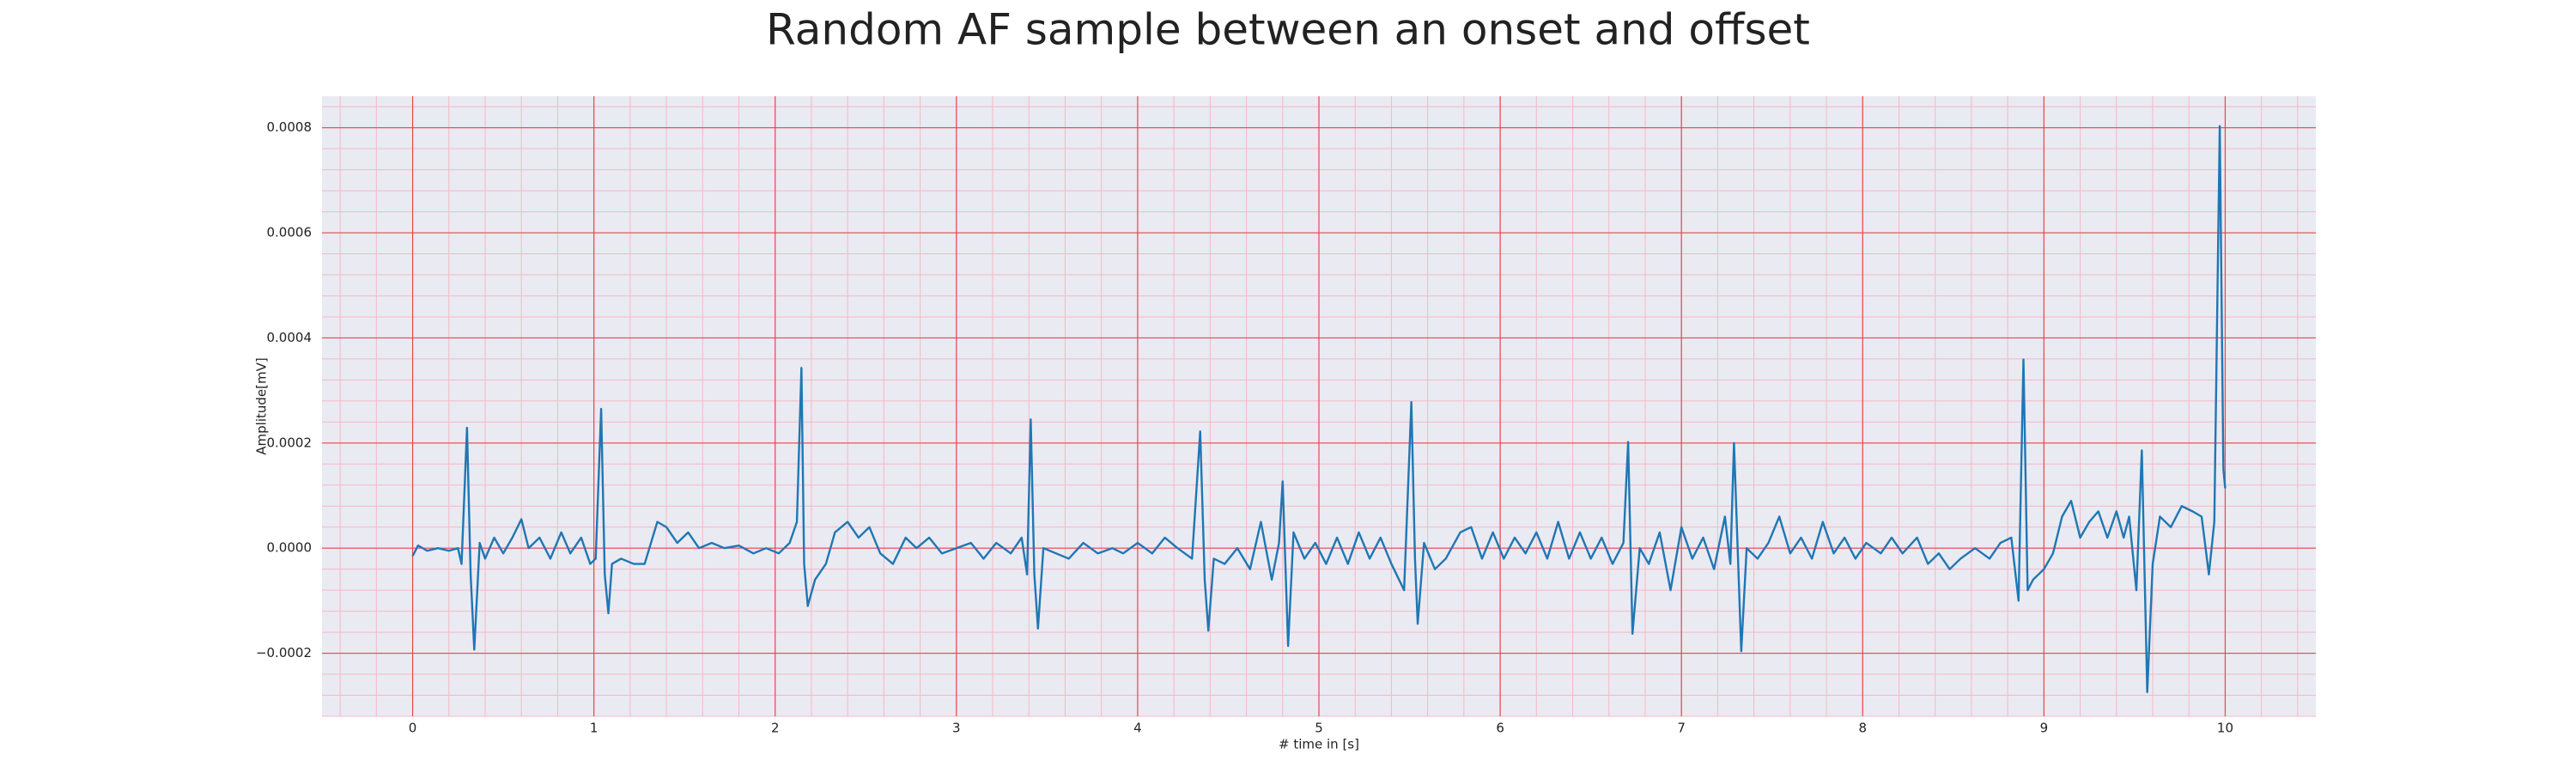  What do you see at coordinates (957, 728) in the screenshot?
I see `x-tick-label: 3` at bounding box center [957, 728].